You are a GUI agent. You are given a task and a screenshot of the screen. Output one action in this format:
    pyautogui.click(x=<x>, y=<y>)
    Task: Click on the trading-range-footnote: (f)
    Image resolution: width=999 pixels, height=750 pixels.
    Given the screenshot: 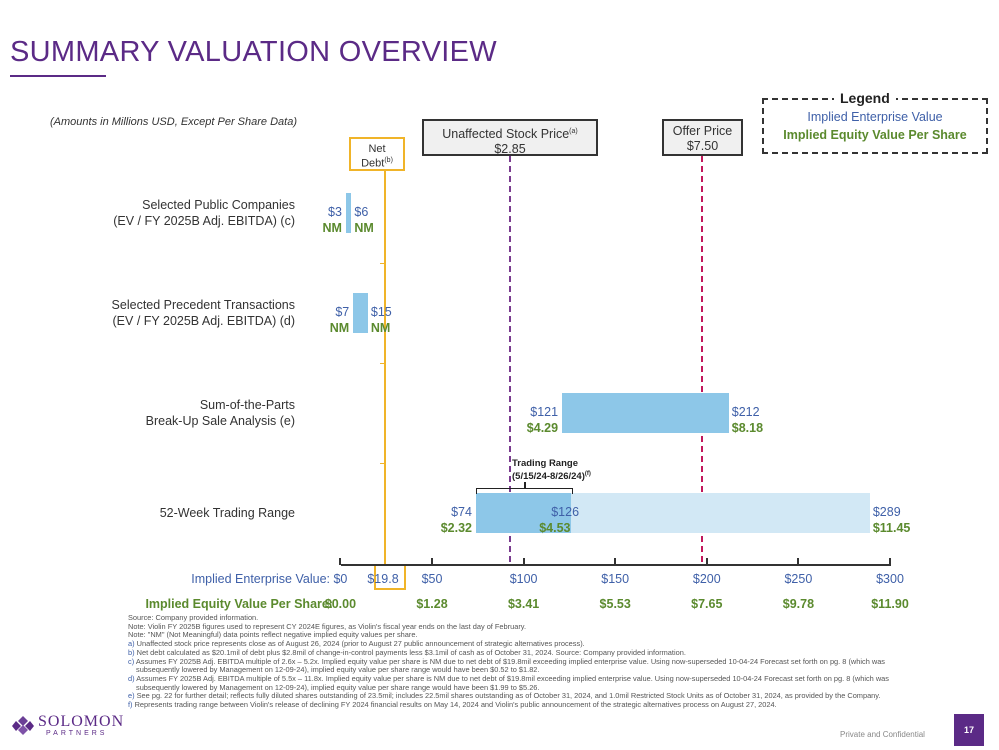 What is the action you would take?
    pyautogui.click(x=587, y=474)
    